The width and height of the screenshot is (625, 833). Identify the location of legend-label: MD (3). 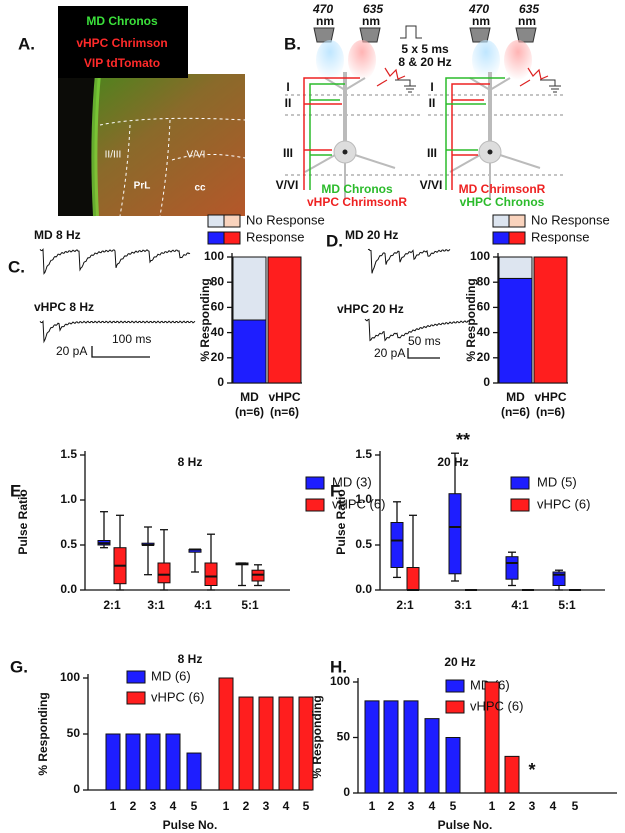
(352, 481).